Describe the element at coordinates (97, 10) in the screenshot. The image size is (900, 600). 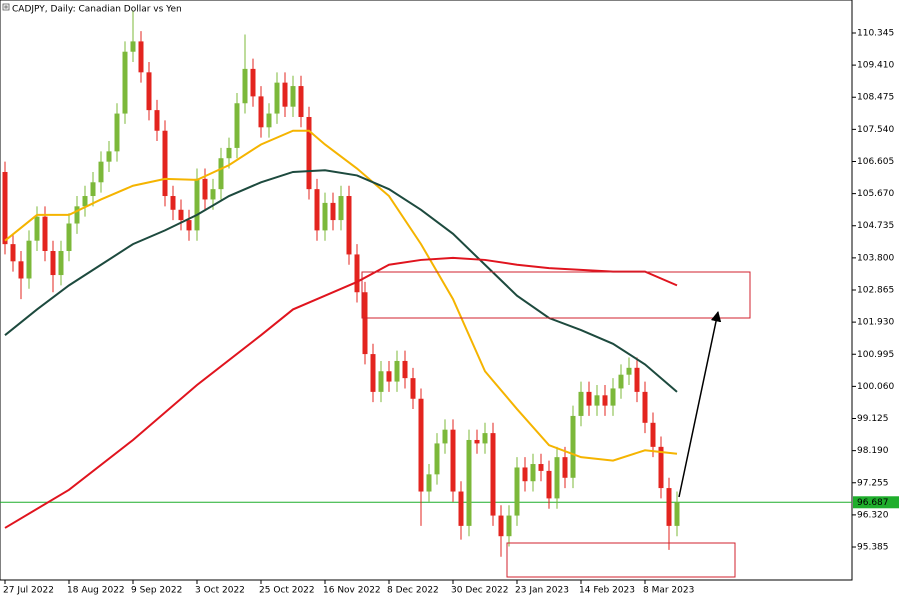
I see `chart-title: CADJPY, Daily: Canadian Dollar vs Yen` at that location.